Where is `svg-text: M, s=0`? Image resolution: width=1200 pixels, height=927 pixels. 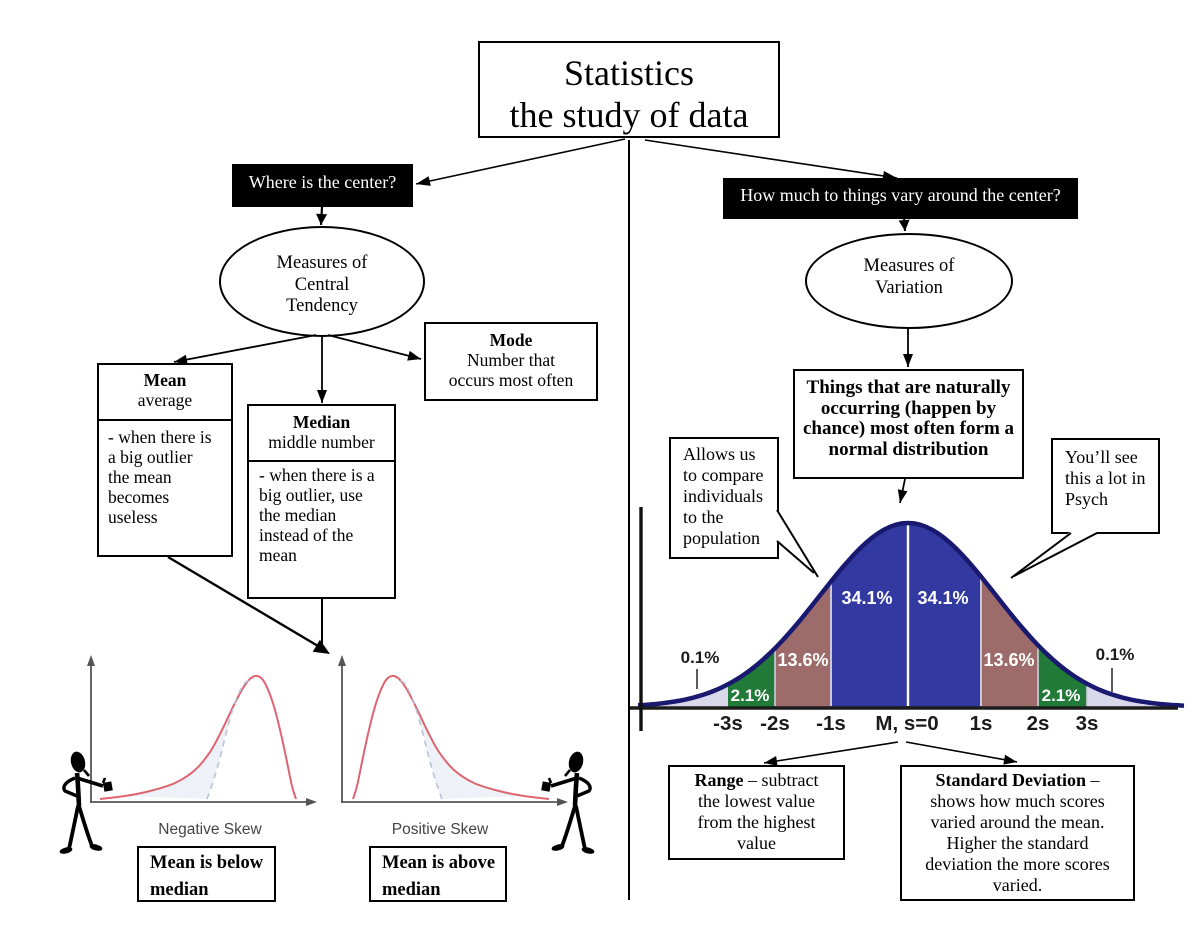 svg-text: M, s=0 is located at coordinates (906, 723).